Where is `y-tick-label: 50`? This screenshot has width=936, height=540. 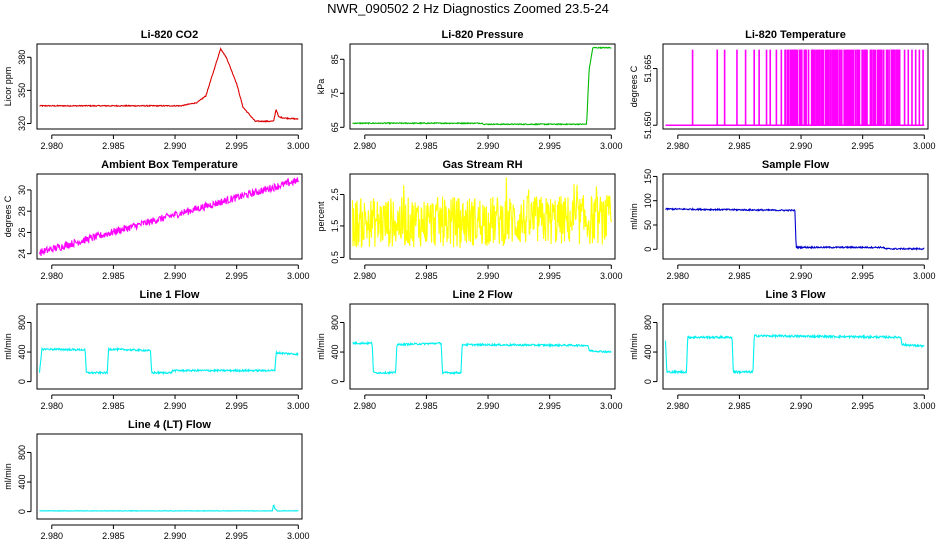
y-tick-label: 50 is located at coordinates (648, 225).